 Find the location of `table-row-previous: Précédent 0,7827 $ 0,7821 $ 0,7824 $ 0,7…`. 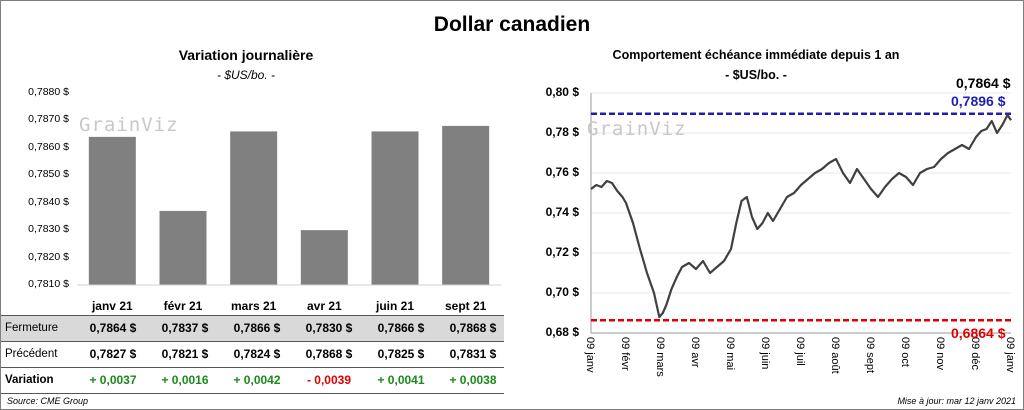

table-row-previous: Précédent 0,7827 $ 0,7821 $ 0,7824 $ 0,7… is located at coordinates (252, 355).